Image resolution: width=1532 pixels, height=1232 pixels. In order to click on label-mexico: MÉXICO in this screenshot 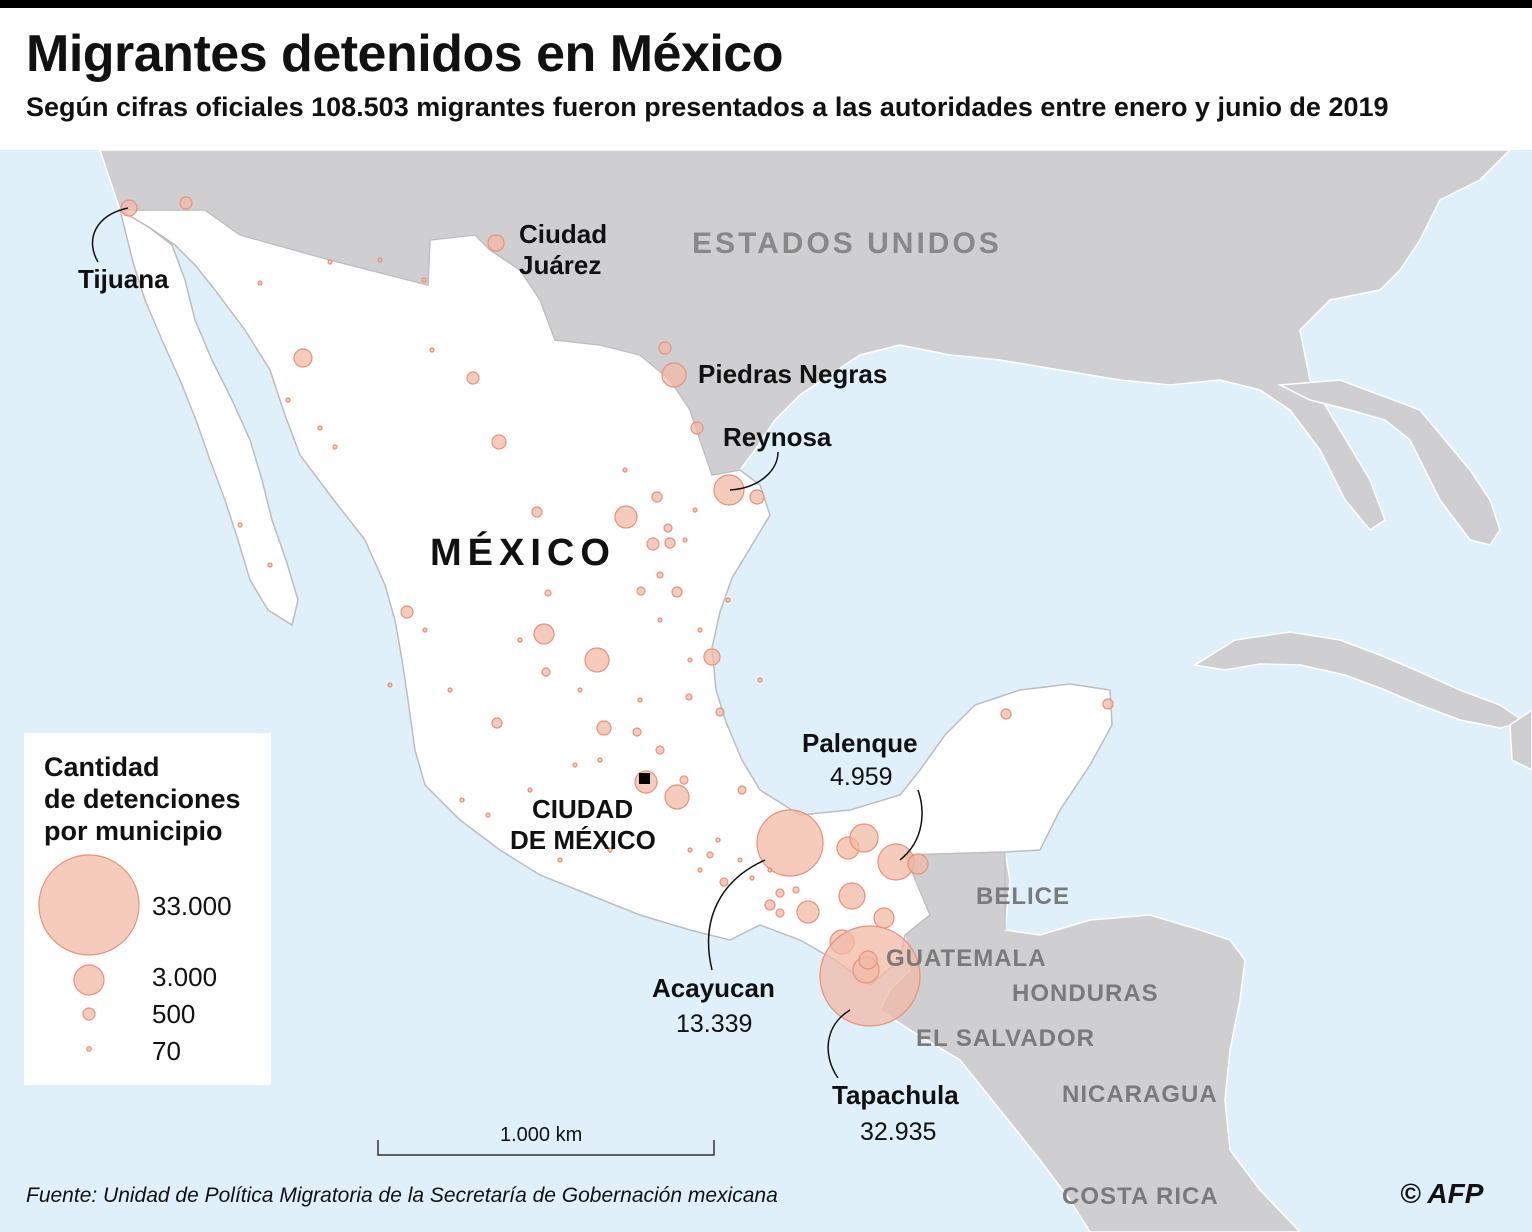, I will do `click(523, 552)`.